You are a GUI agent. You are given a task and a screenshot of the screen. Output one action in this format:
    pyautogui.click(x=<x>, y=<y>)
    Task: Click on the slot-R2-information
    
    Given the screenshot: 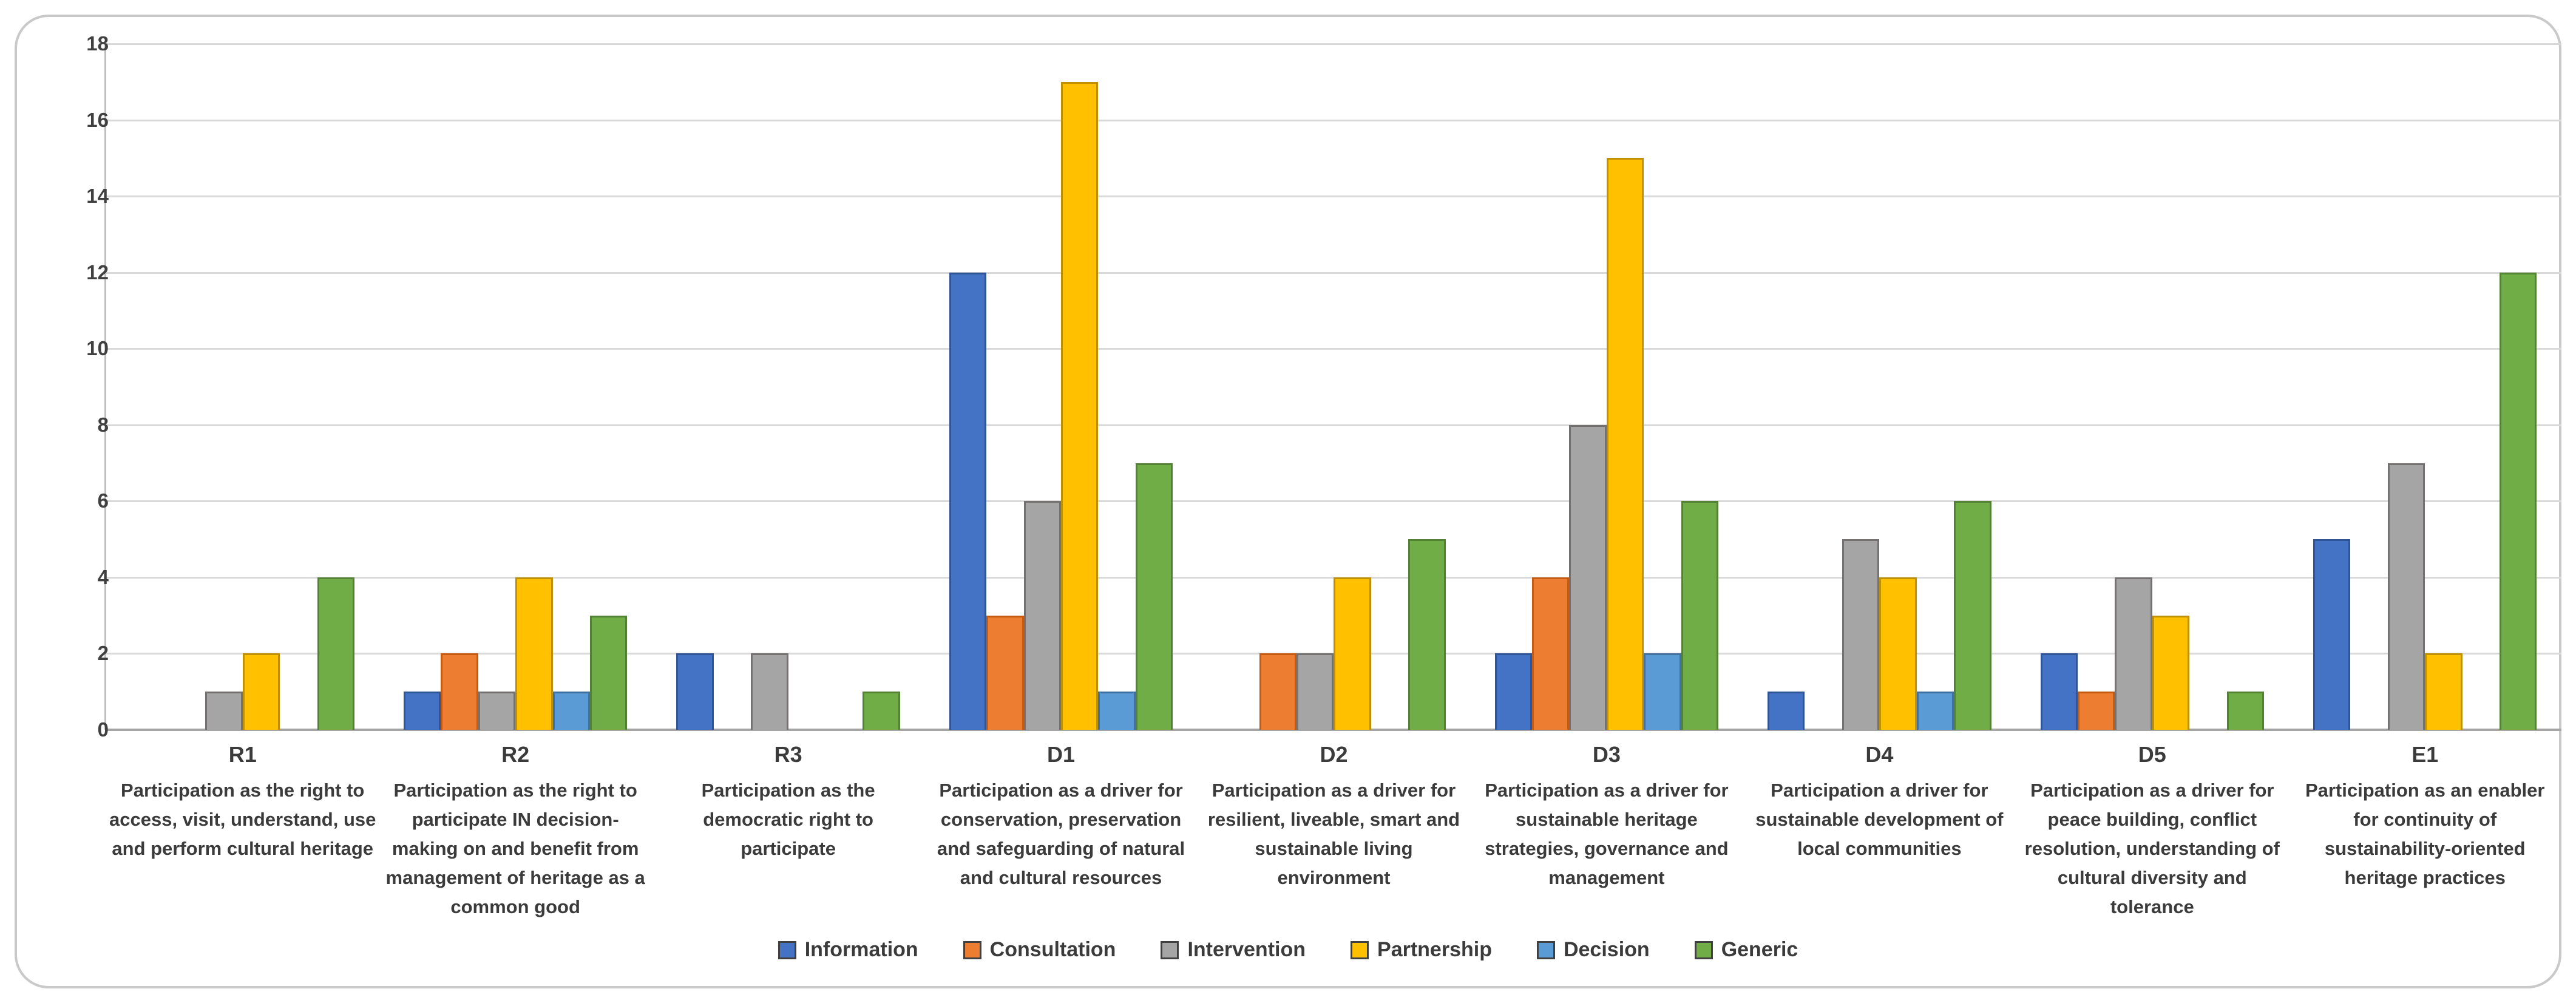 What is the action you would take?
    pyautogui.click(x=422, y=387)
    